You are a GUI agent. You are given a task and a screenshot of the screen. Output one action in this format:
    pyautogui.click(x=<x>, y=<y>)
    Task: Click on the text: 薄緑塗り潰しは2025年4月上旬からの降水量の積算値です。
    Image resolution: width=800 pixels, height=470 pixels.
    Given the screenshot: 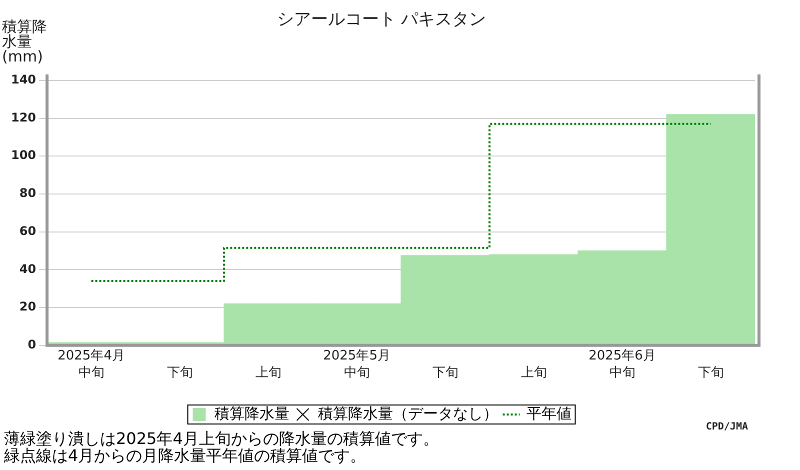 What is the action you would take?
    pyautogui.click(x=221, y=438)
    